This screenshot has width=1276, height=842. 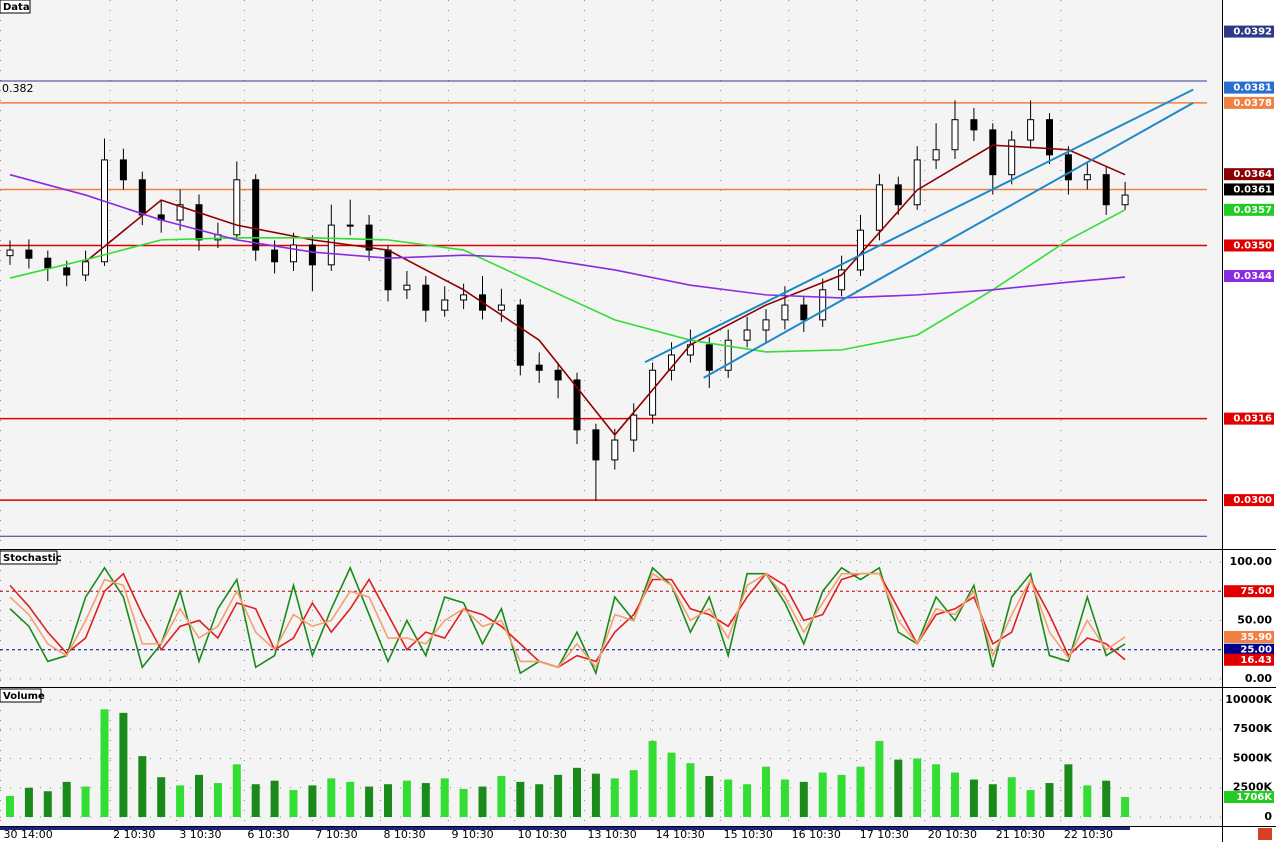 What do you see at coordinates (1256, 637) in the screenshot?
I see `price-tag-label: 35.90` at bounding box center [1256, 637].